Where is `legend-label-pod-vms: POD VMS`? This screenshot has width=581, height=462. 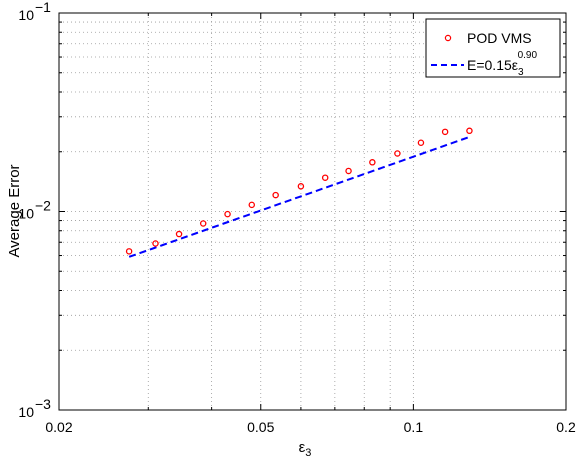
legend-label-pod-vms: POD VMS is located at coordinates (499, 38).